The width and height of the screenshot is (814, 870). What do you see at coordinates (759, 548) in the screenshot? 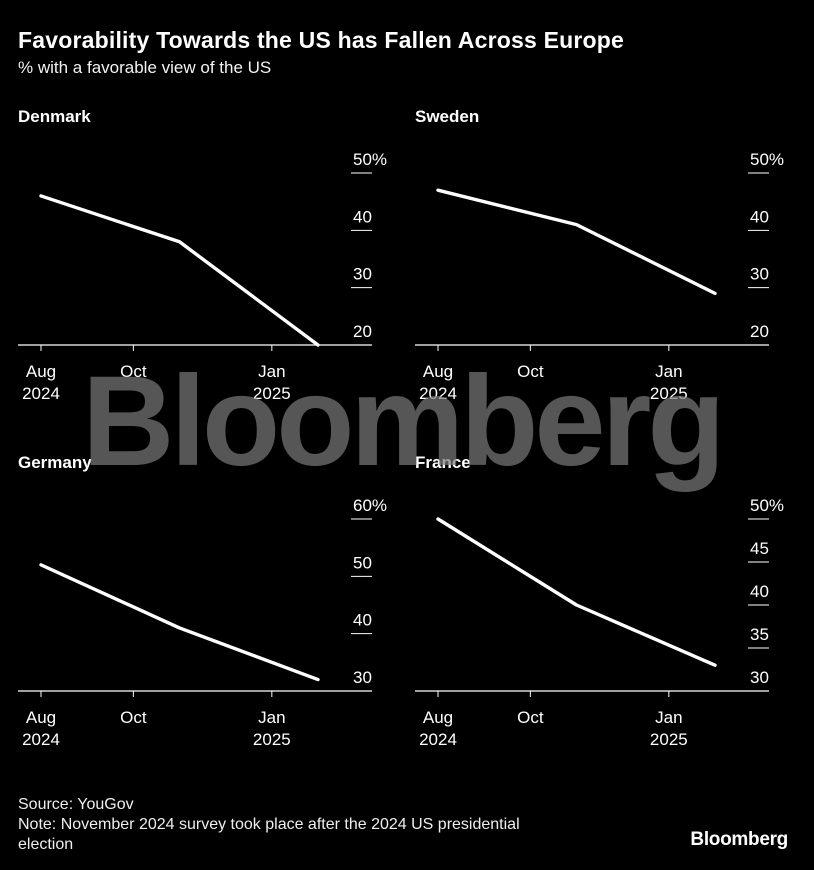
I see `y-tick-label: 45` at bounding box center [759, 548].